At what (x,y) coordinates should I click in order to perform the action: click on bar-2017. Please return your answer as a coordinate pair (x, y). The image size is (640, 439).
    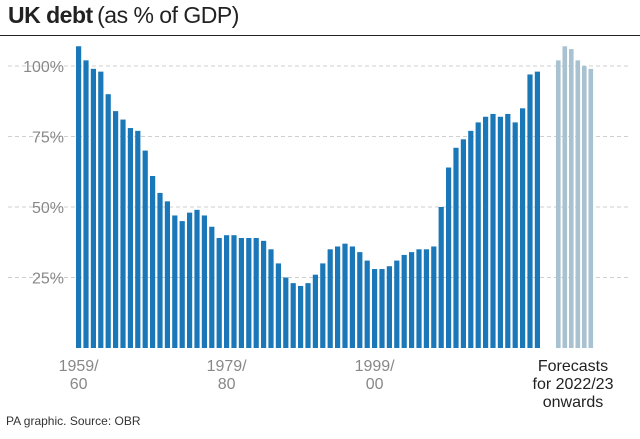
    Looking at the image, I should click on (508, 230).